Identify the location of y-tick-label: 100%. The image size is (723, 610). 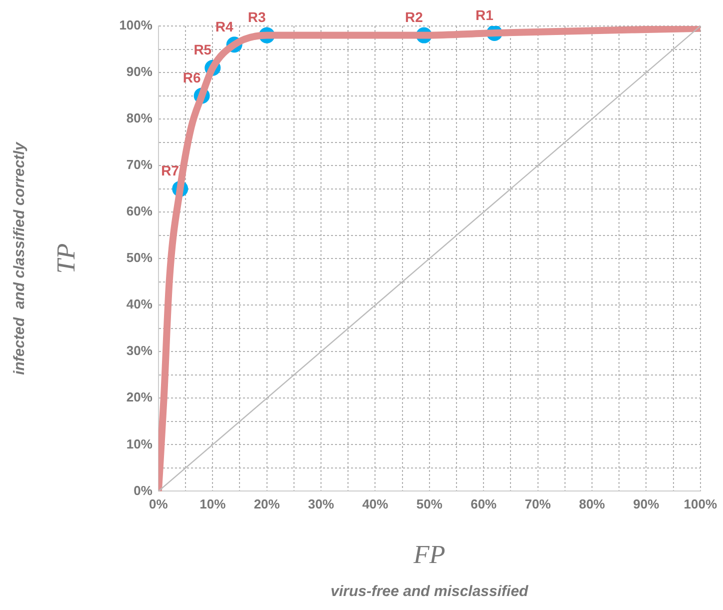
(136, 25).